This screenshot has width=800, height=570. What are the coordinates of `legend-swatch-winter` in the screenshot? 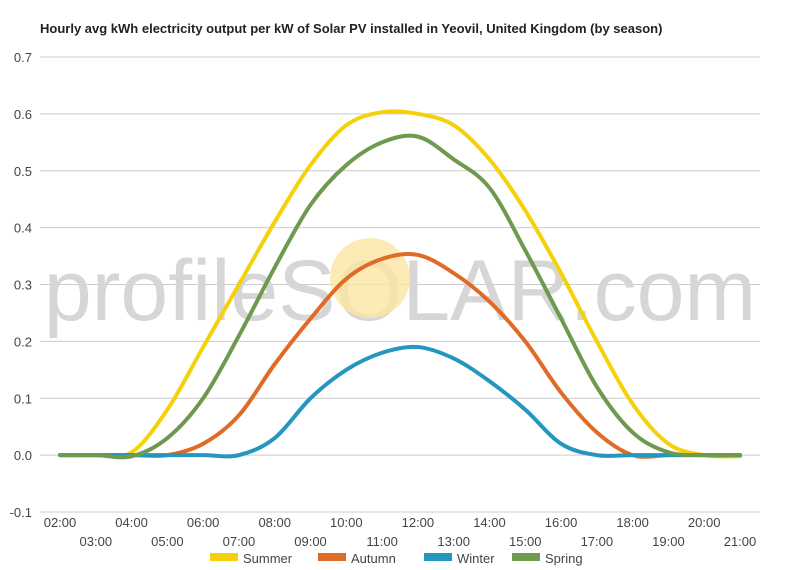 It's located at (438, 557).